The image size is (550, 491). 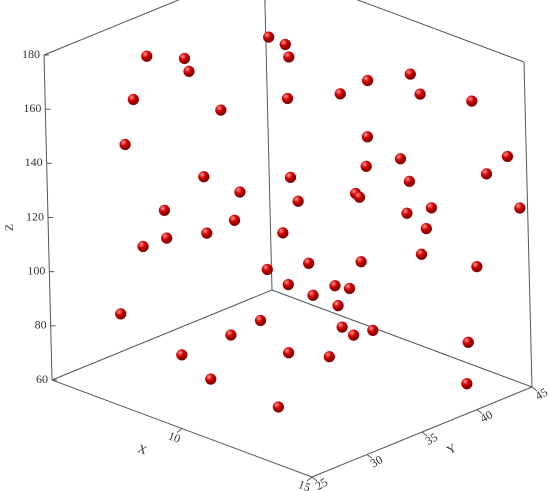 What do you see at coordinates (31, 54) in the screenshot?
I see `z-tick-label: 180` at bounding box center [31, 54].